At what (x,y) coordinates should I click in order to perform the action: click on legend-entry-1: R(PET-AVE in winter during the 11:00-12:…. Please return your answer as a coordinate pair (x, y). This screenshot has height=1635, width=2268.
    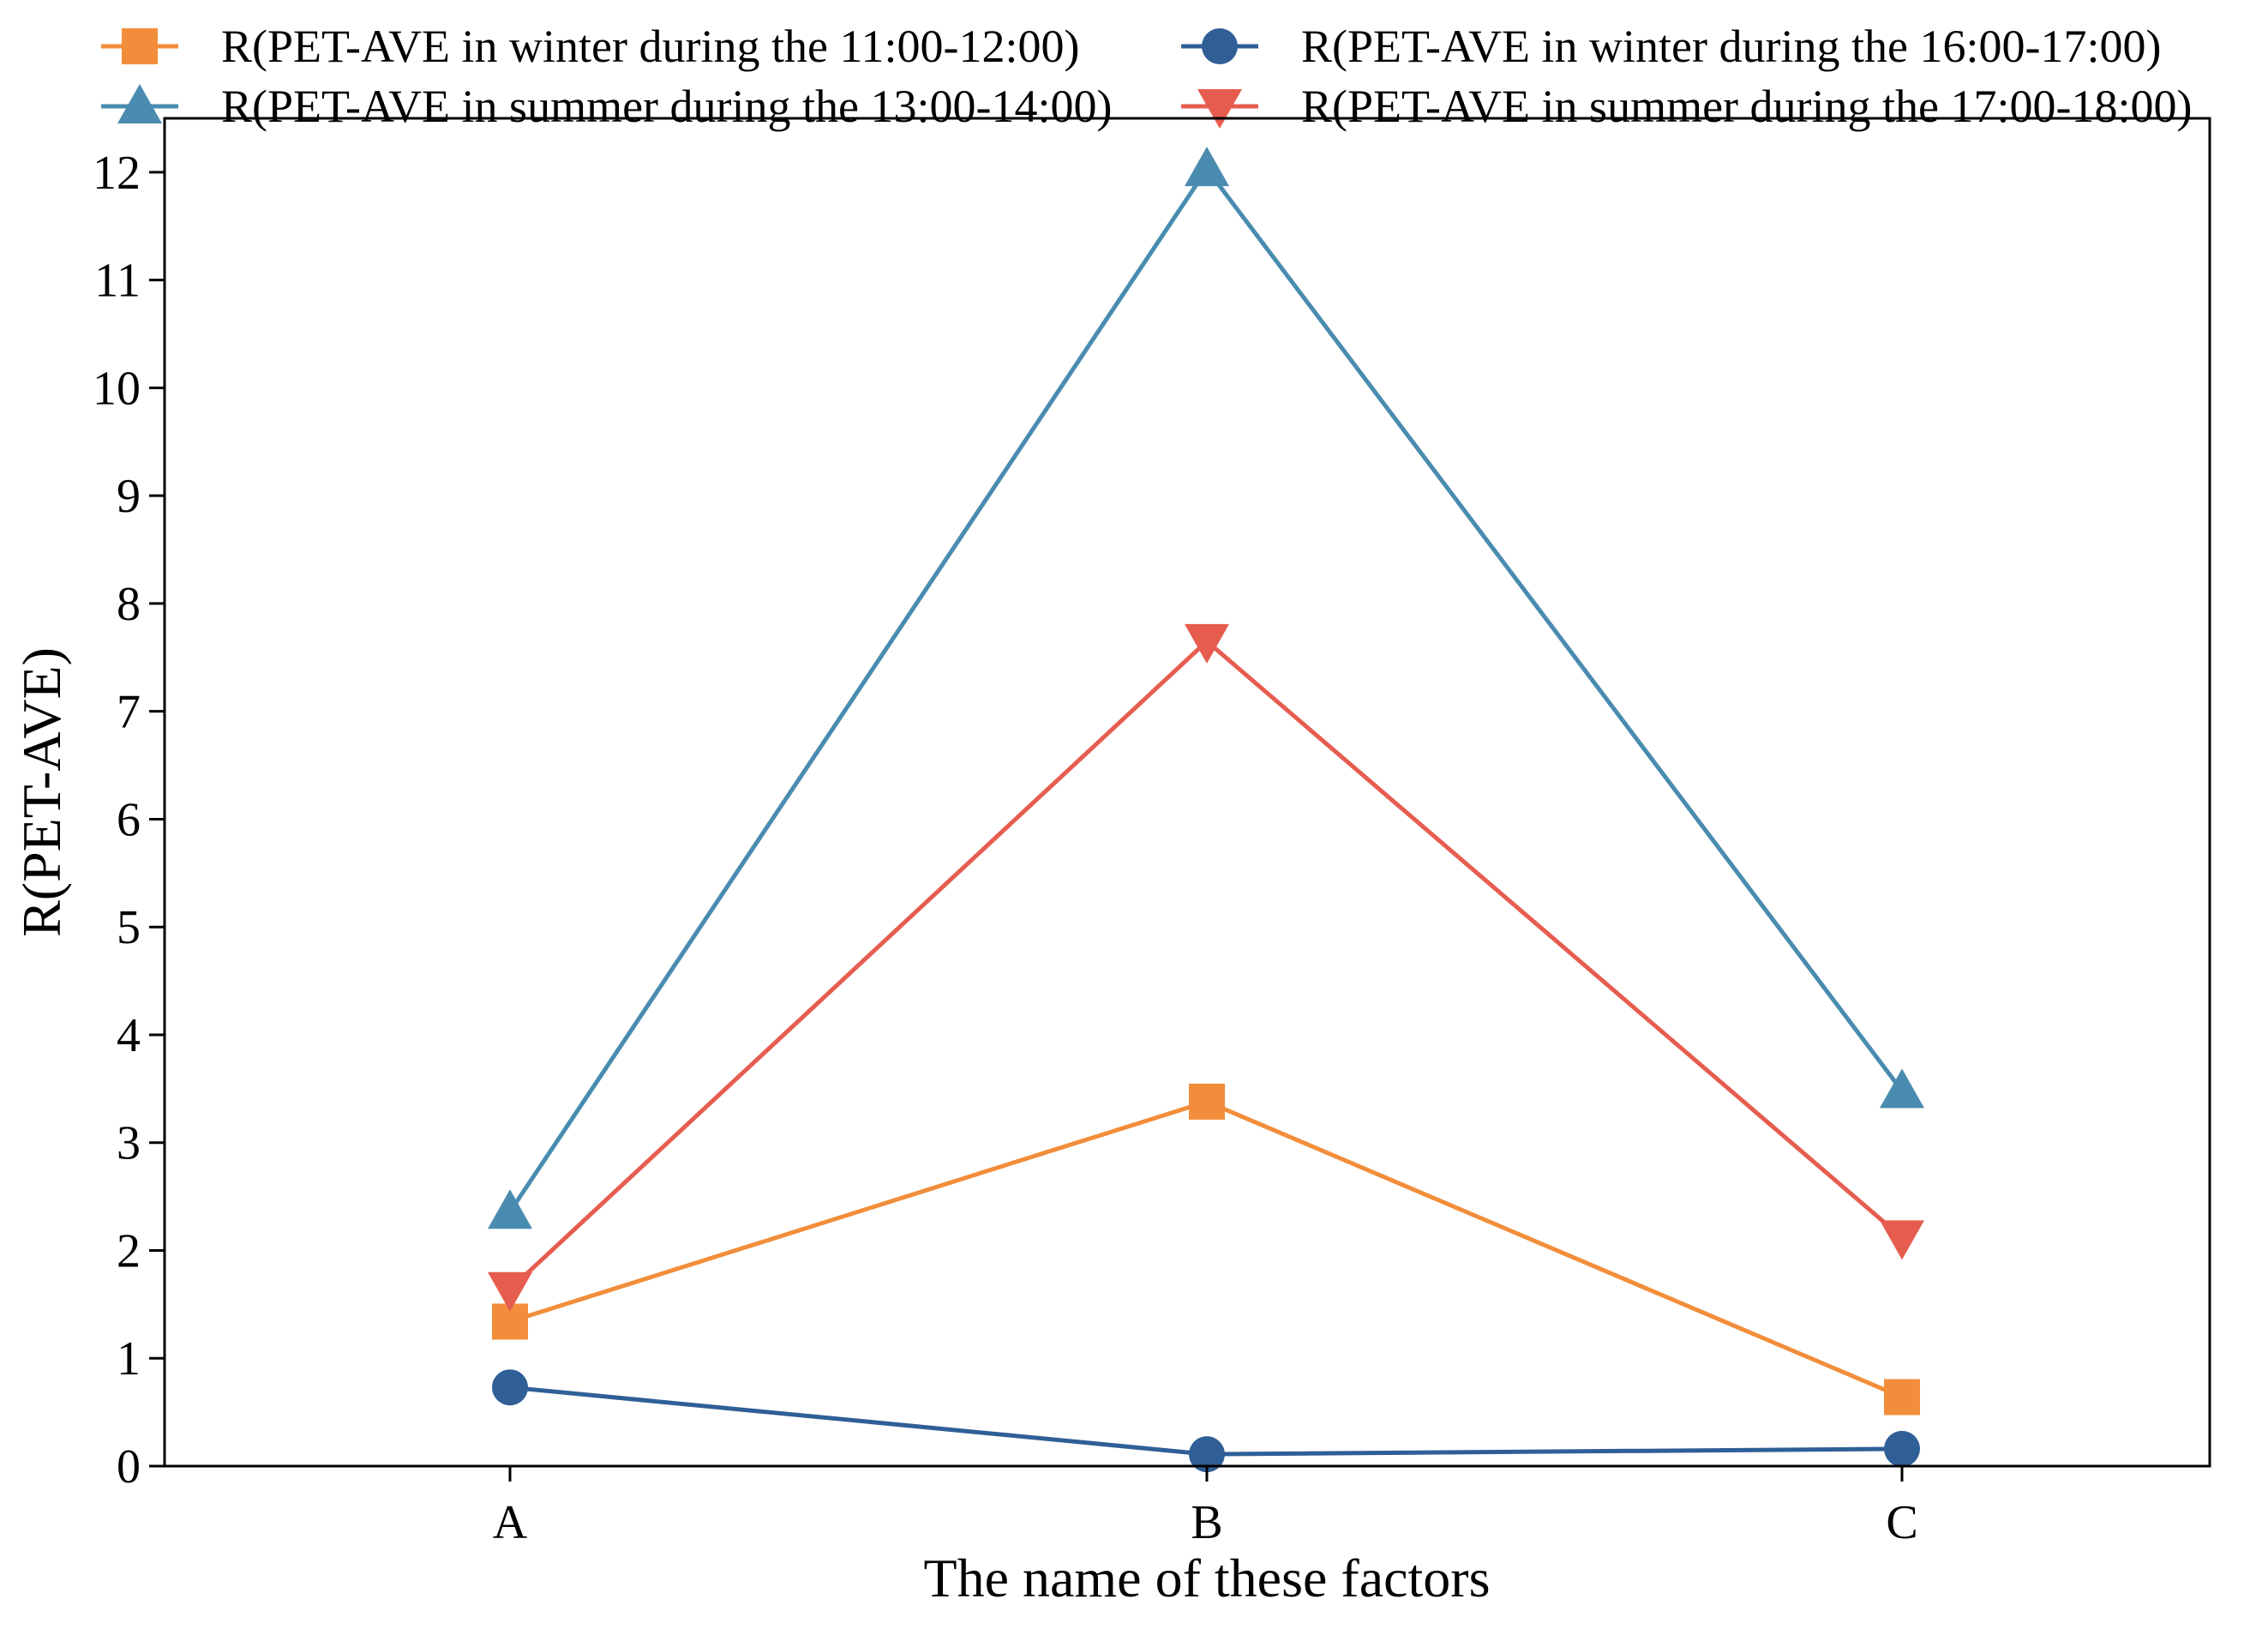
    Looking at the image, I should click on (590, 46).